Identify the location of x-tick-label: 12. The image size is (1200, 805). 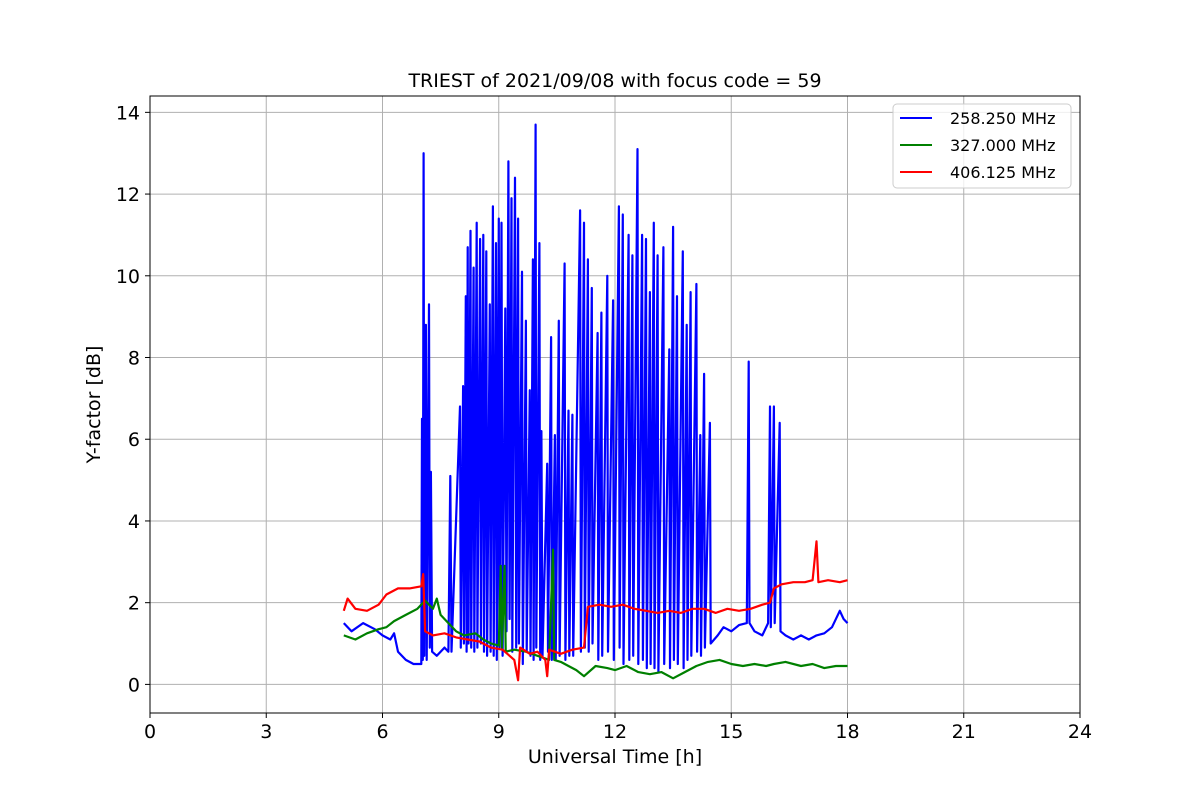
(615, 732).